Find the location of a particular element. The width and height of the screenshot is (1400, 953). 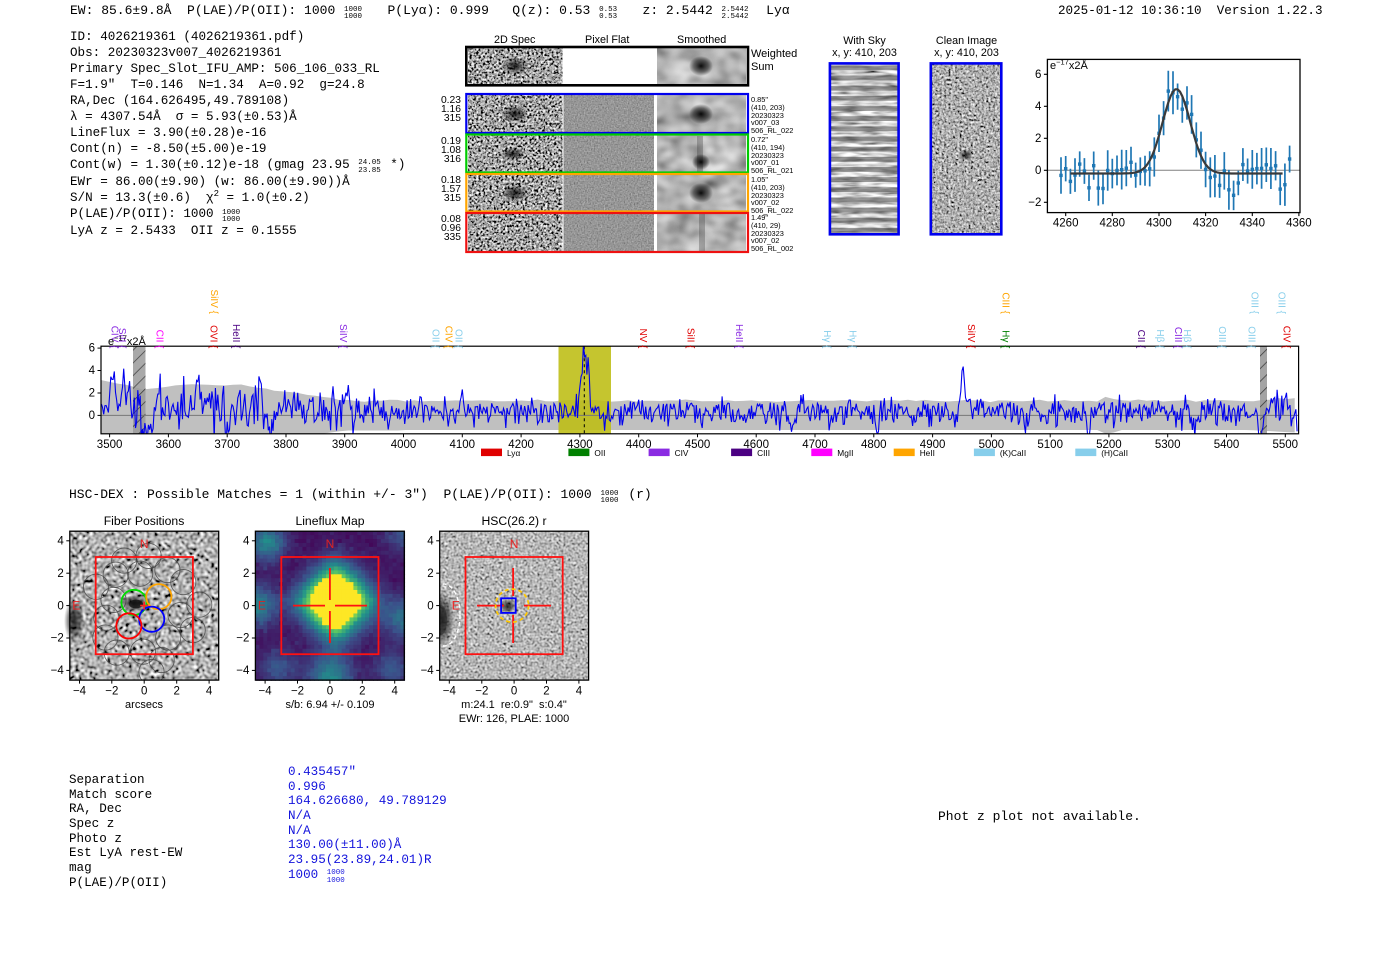

svg-text: 5500 is located at coordinates (1286, 445).